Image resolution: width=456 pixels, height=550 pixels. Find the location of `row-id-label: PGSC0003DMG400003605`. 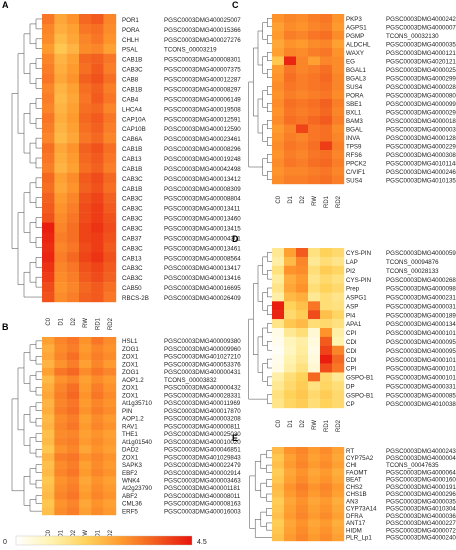

row-id-label: PGSC0003DMG400003605 is located at coordinates (421, 516).